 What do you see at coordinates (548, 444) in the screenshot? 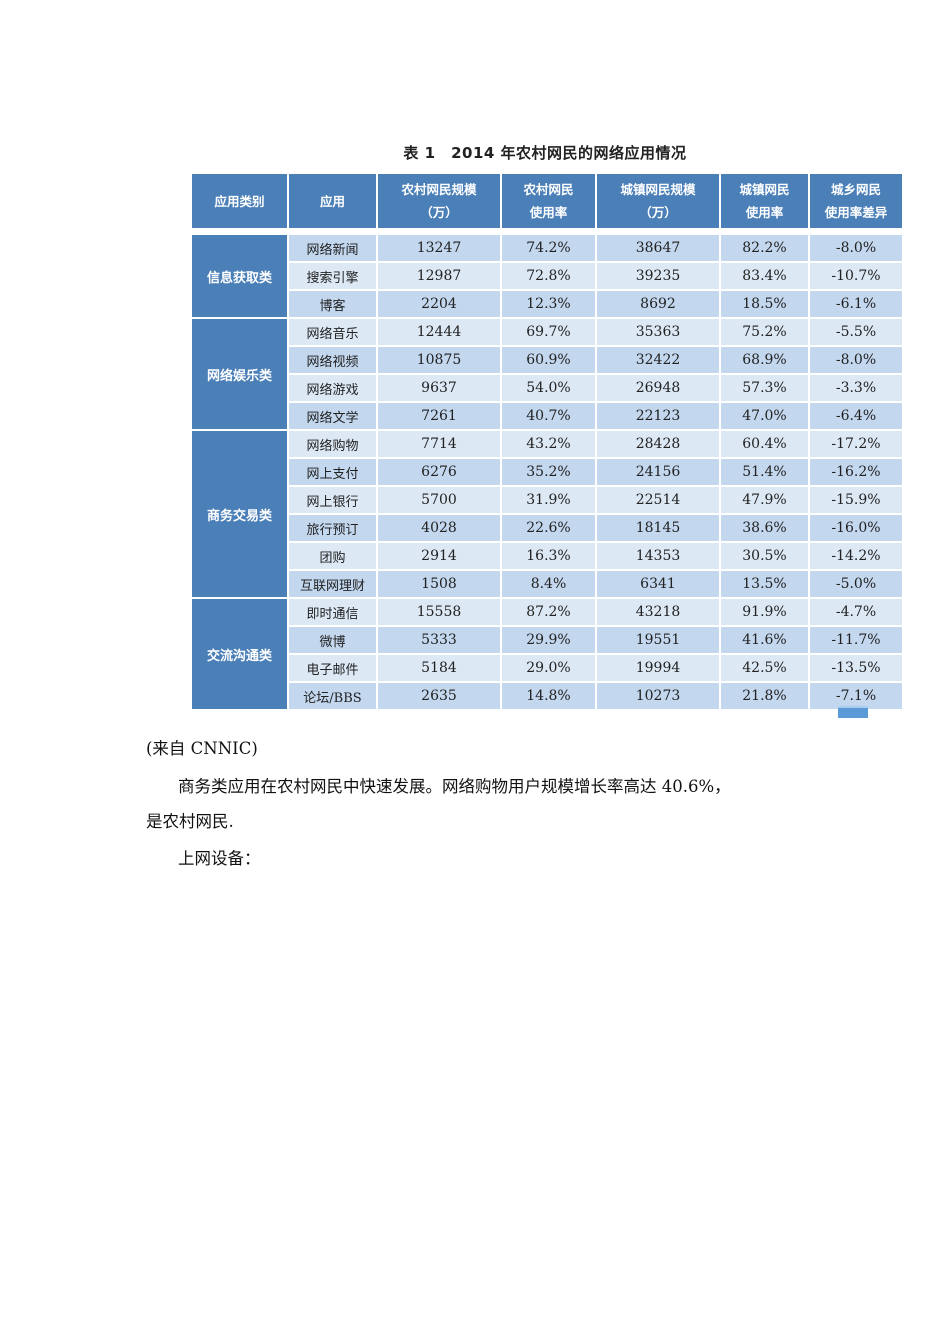
I see `rural-rate-cell: 43.2%` at bounding box center [548, 444].